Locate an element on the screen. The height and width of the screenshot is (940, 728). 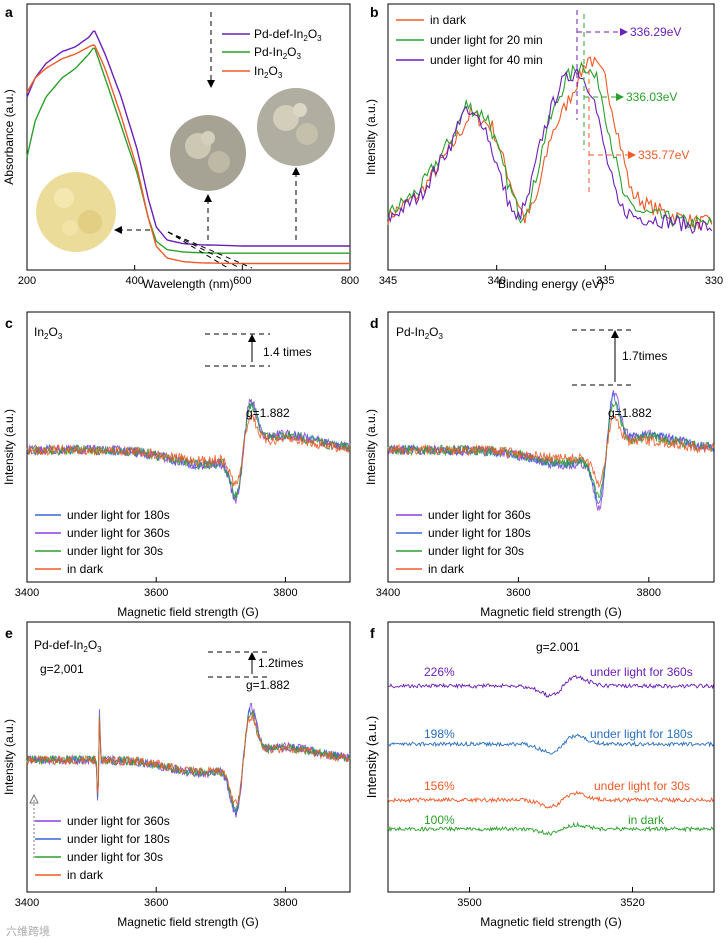
panel-e-legend-label-3: in dark is located at coordinates (85, 875).